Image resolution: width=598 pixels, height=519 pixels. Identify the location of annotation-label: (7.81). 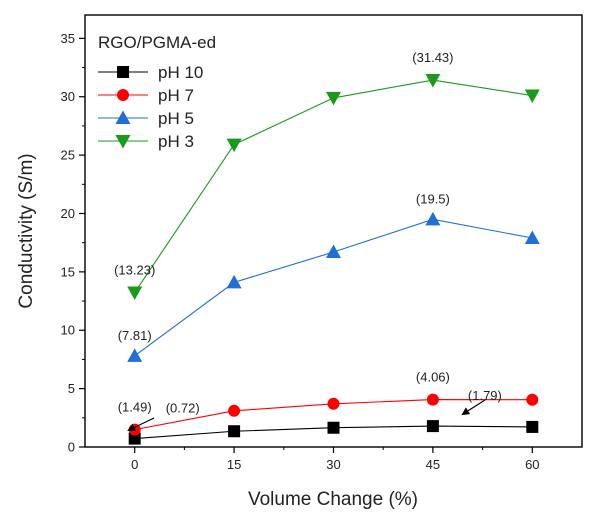
(135, 335).